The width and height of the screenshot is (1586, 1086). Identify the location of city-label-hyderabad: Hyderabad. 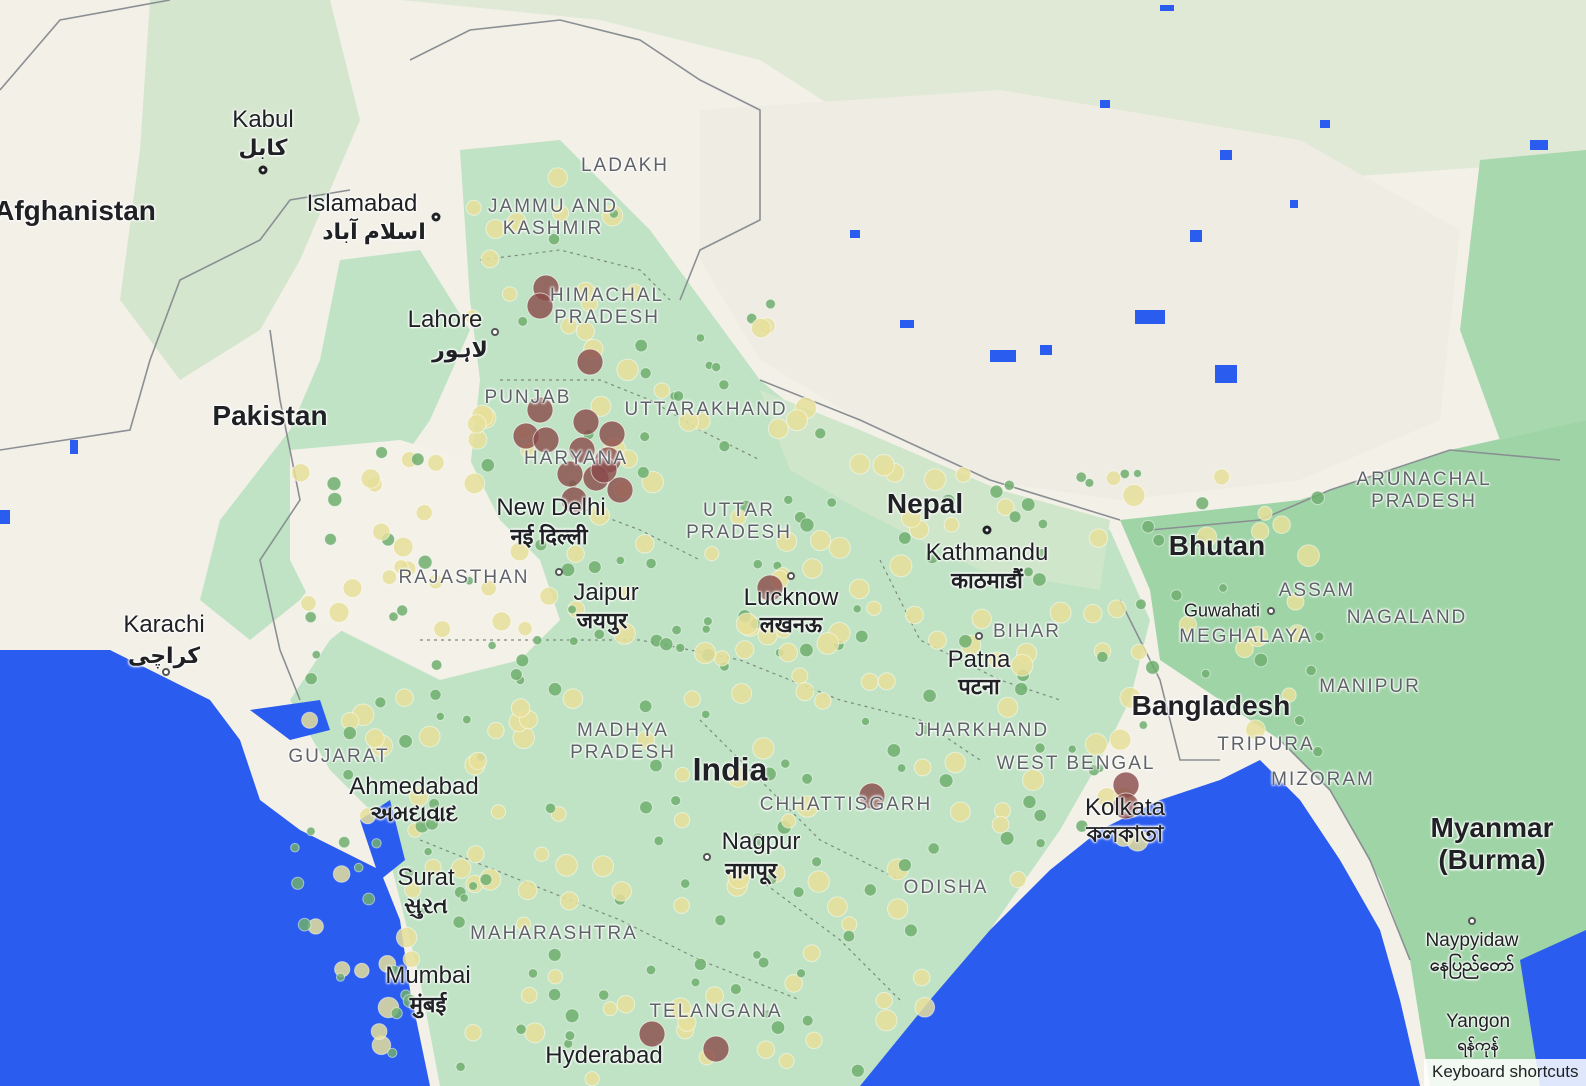
(603, 1056).